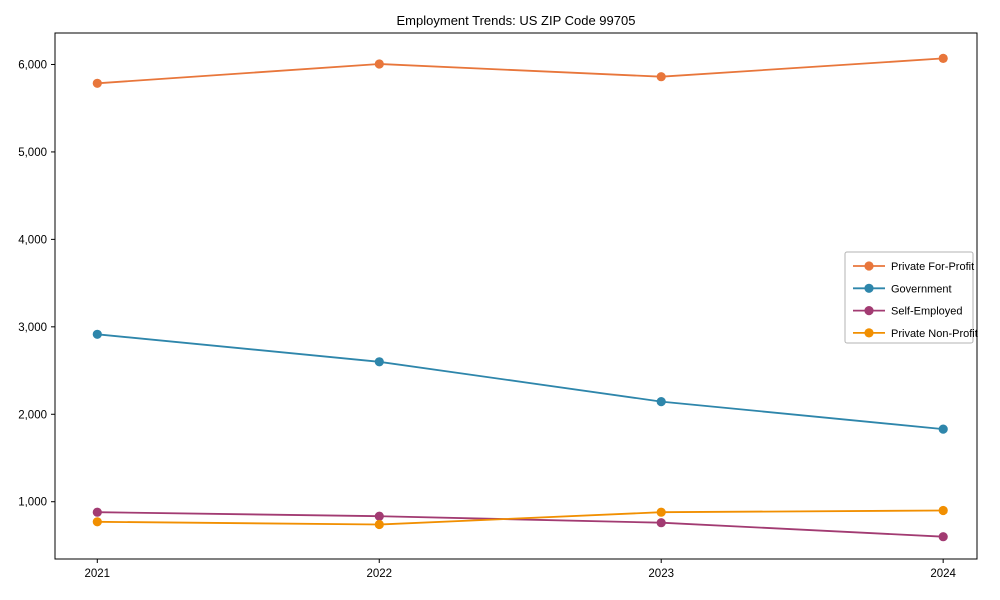 This screenshot has width=1000, height=600. I want to click on legend-label: Private For-Profit, so click(932, 267).